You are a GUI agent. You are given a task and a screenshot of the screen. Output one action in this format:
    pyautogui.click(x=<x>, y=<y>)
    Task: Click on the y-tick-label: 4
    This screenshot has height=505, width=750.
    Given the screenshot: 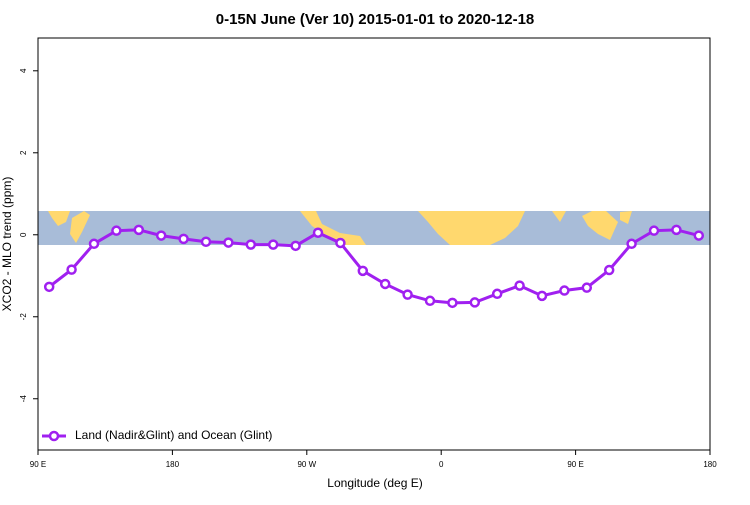 What is the action you would take?
    pyautogui.click(x=23, y=70)
    